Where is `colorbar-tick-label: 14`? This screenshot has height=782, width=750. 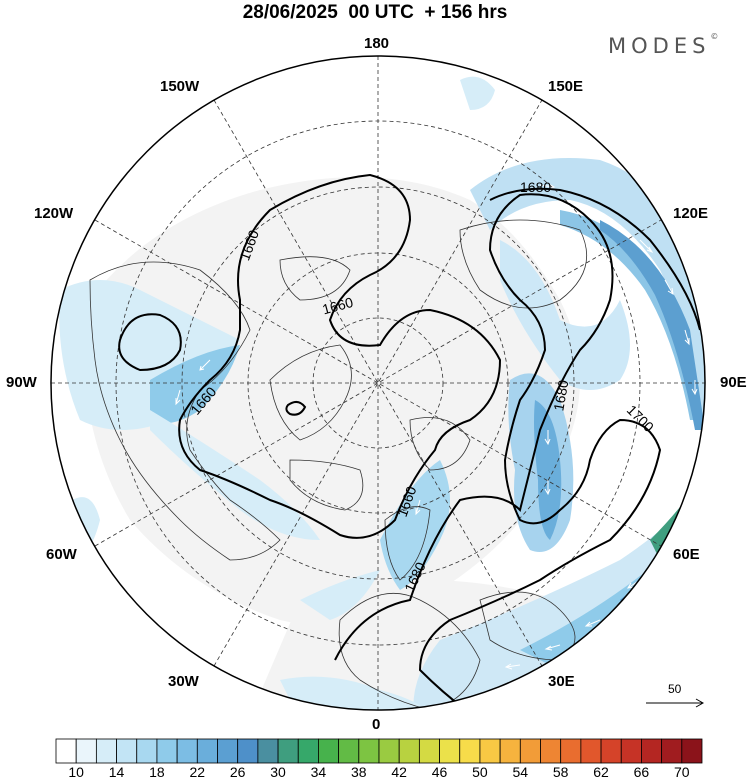 colorbar-tick-label: 14 is located at coordinates (116, 772).